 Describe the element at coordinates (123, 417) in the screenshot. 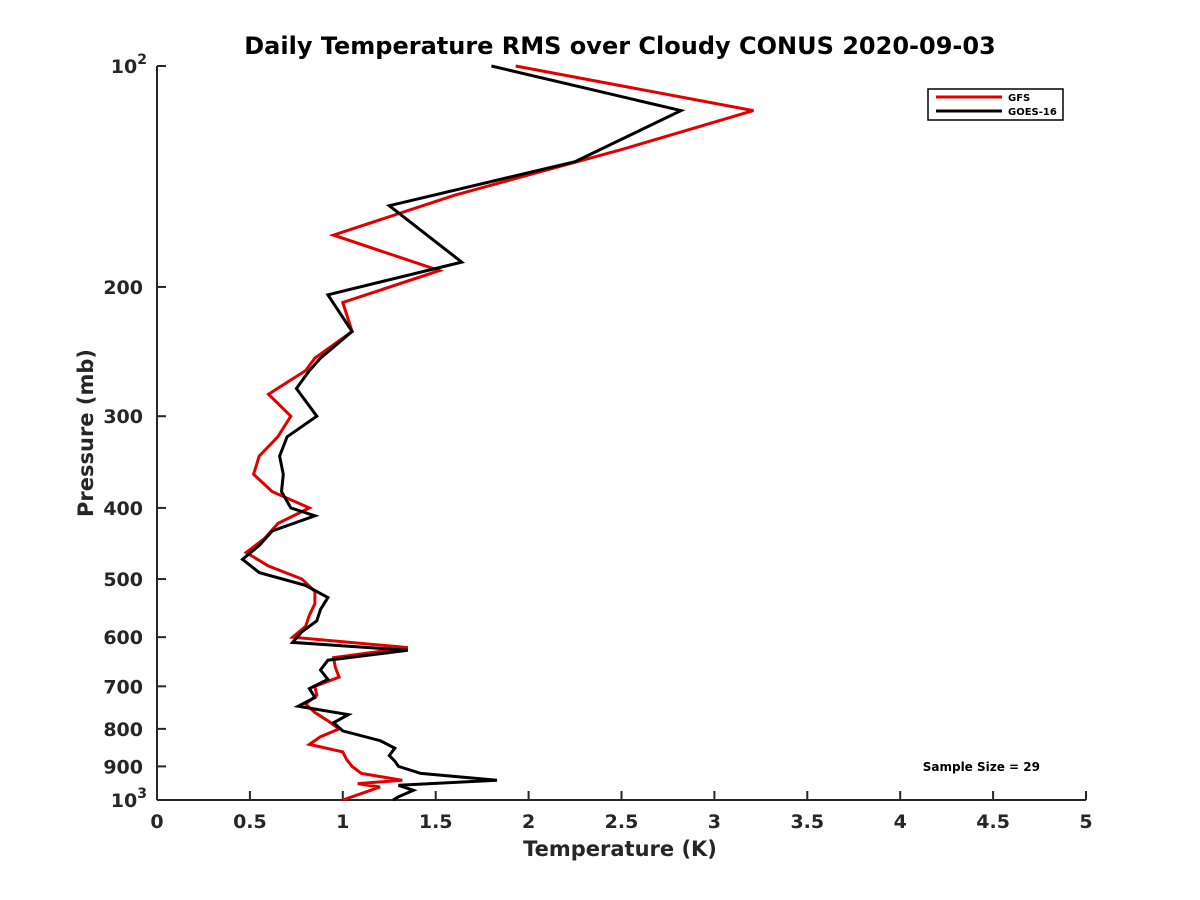

I see `y-tick-label: 300` at that location.